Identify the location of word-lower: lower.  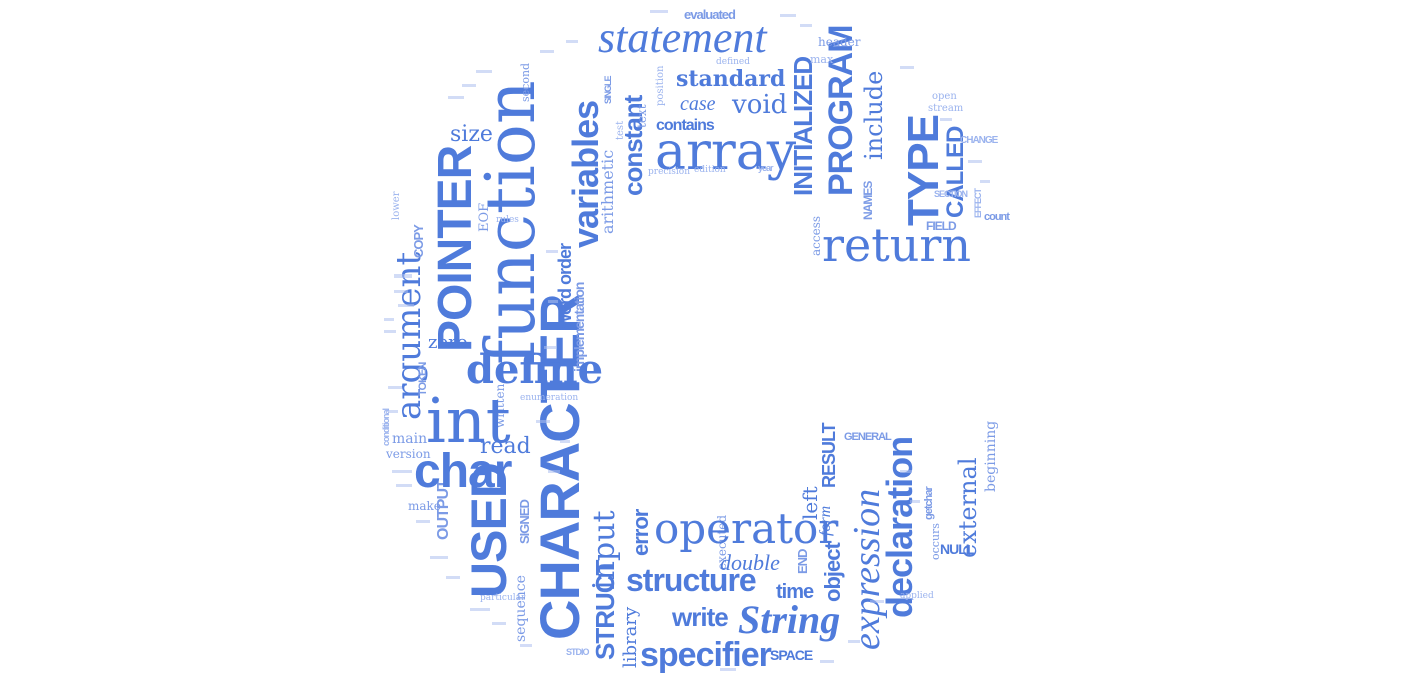
(396, 205).